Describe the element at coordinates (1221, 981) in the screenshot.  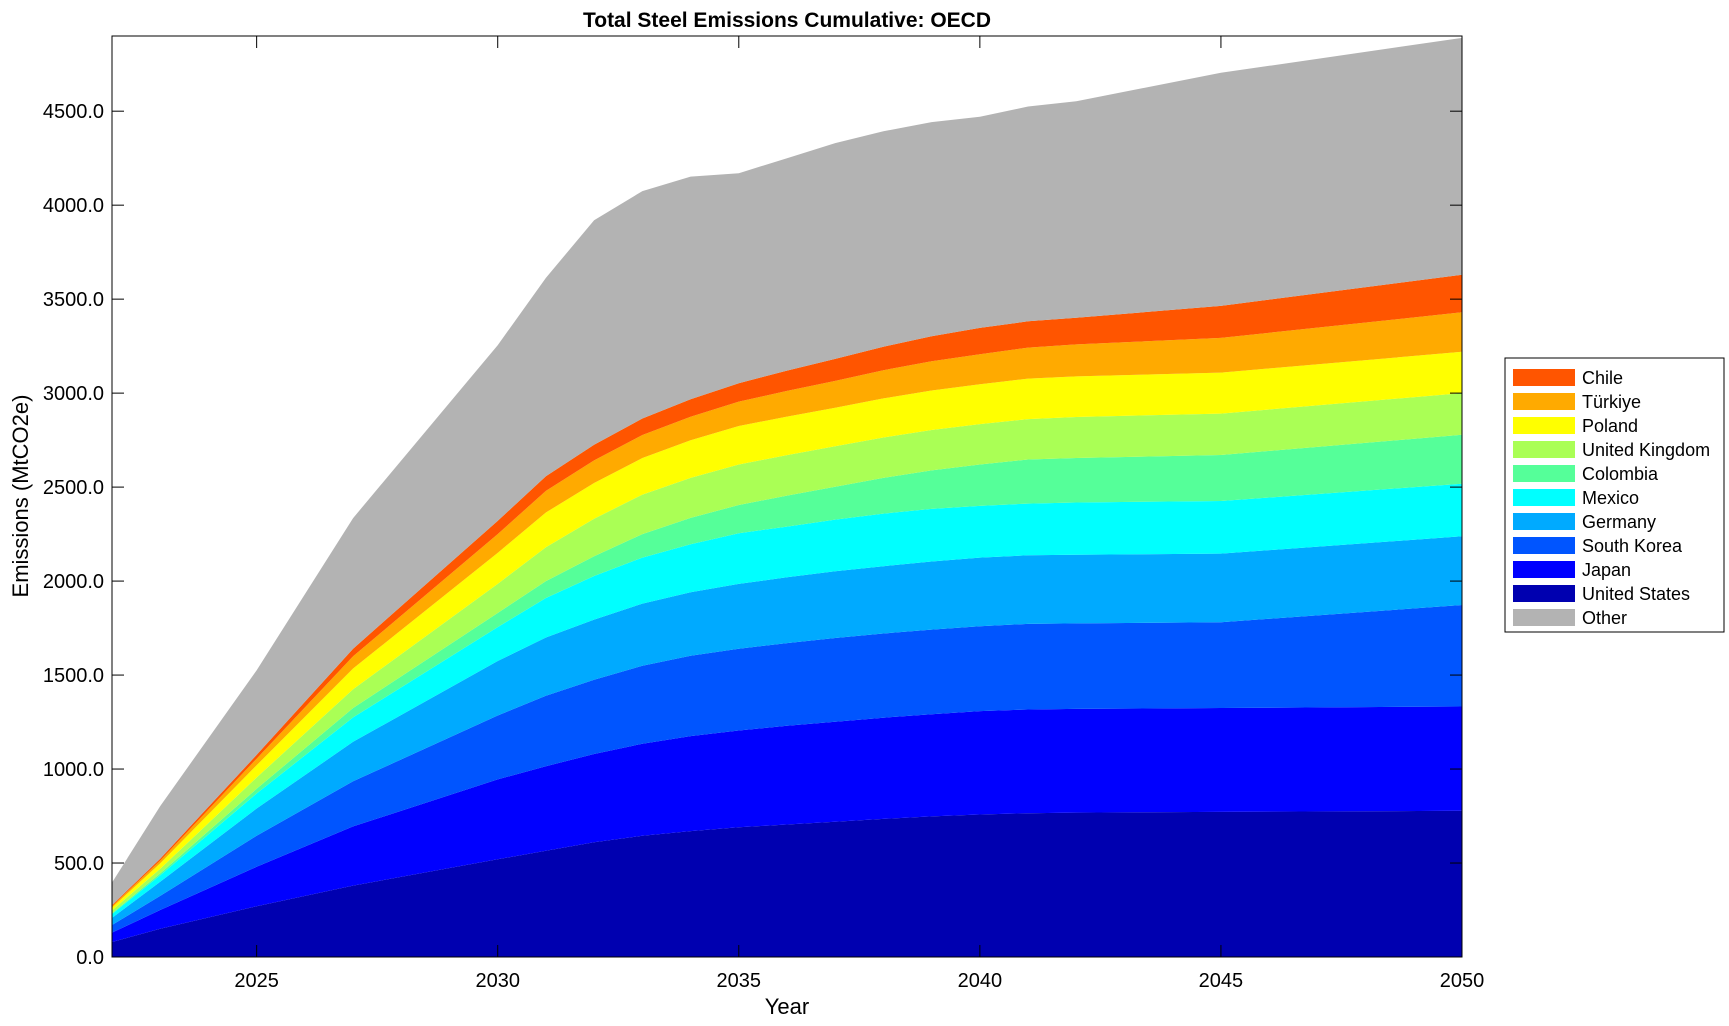
I see `x-tick-label: 2045` at that location.